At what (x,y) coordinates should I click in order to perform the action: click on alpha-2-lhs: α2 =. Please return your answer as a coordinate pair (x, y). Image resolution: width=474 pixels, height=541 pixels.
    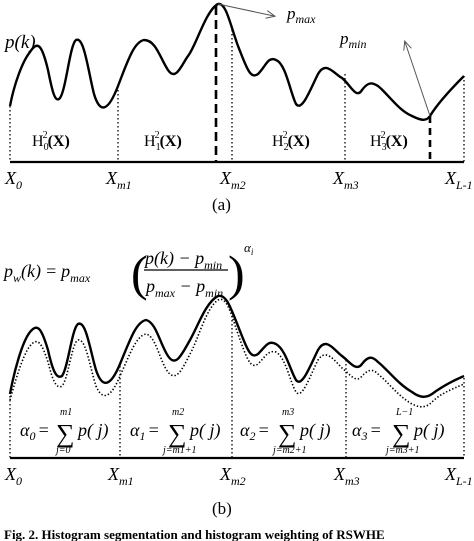
    Looking at the image, I should click on (255, 431).